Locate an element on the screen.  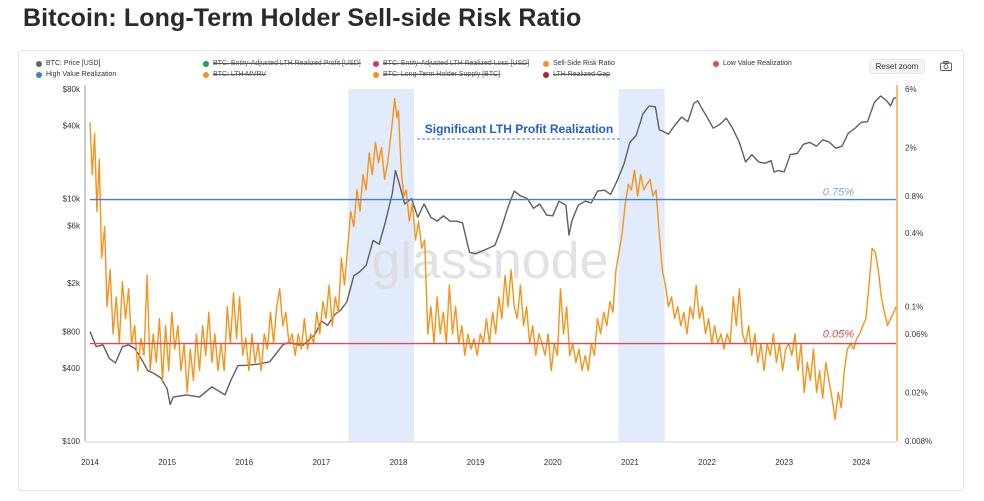
legend-label: Low Value Realization is located at coordinates (757, 63).